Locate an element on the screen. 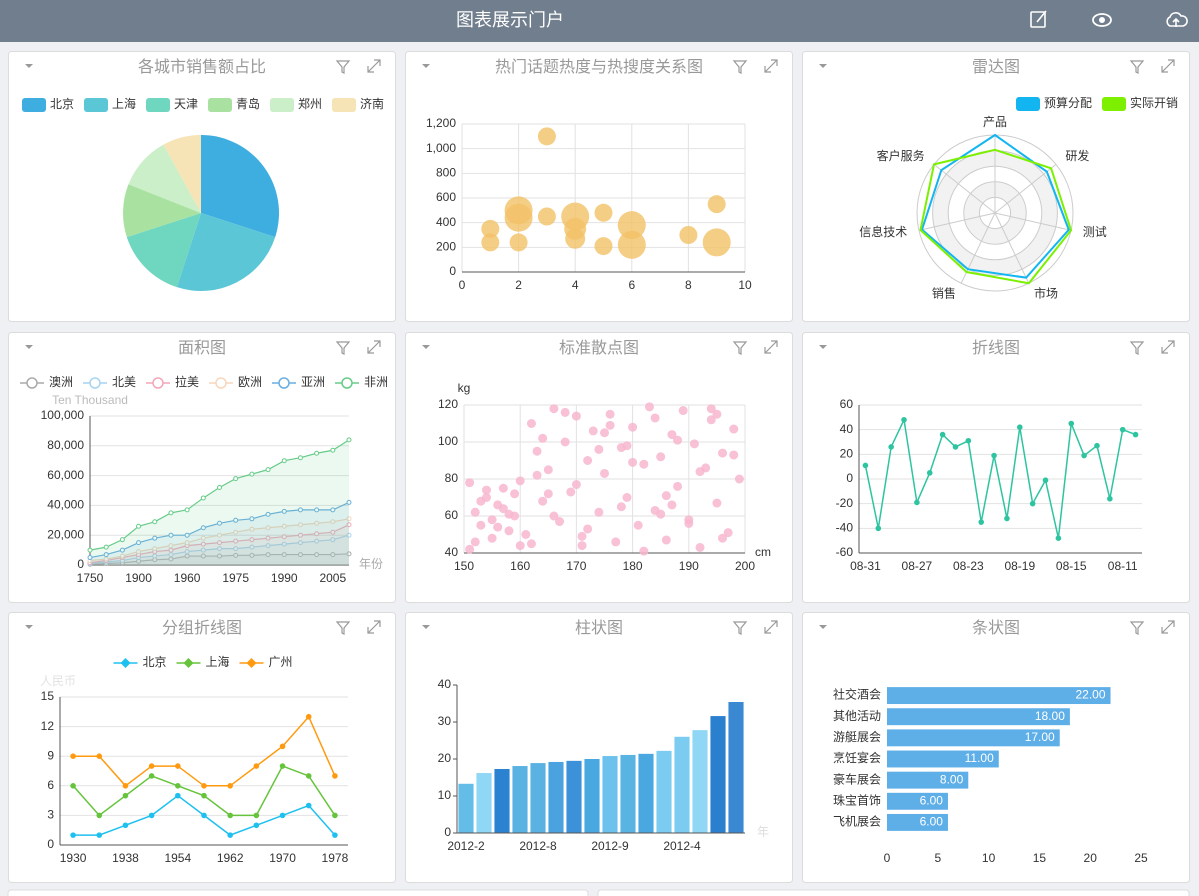 The height and width of the screenshot is (896, 1199). y-tick-label: 游艇展会 is located at coordinates (857, 737).